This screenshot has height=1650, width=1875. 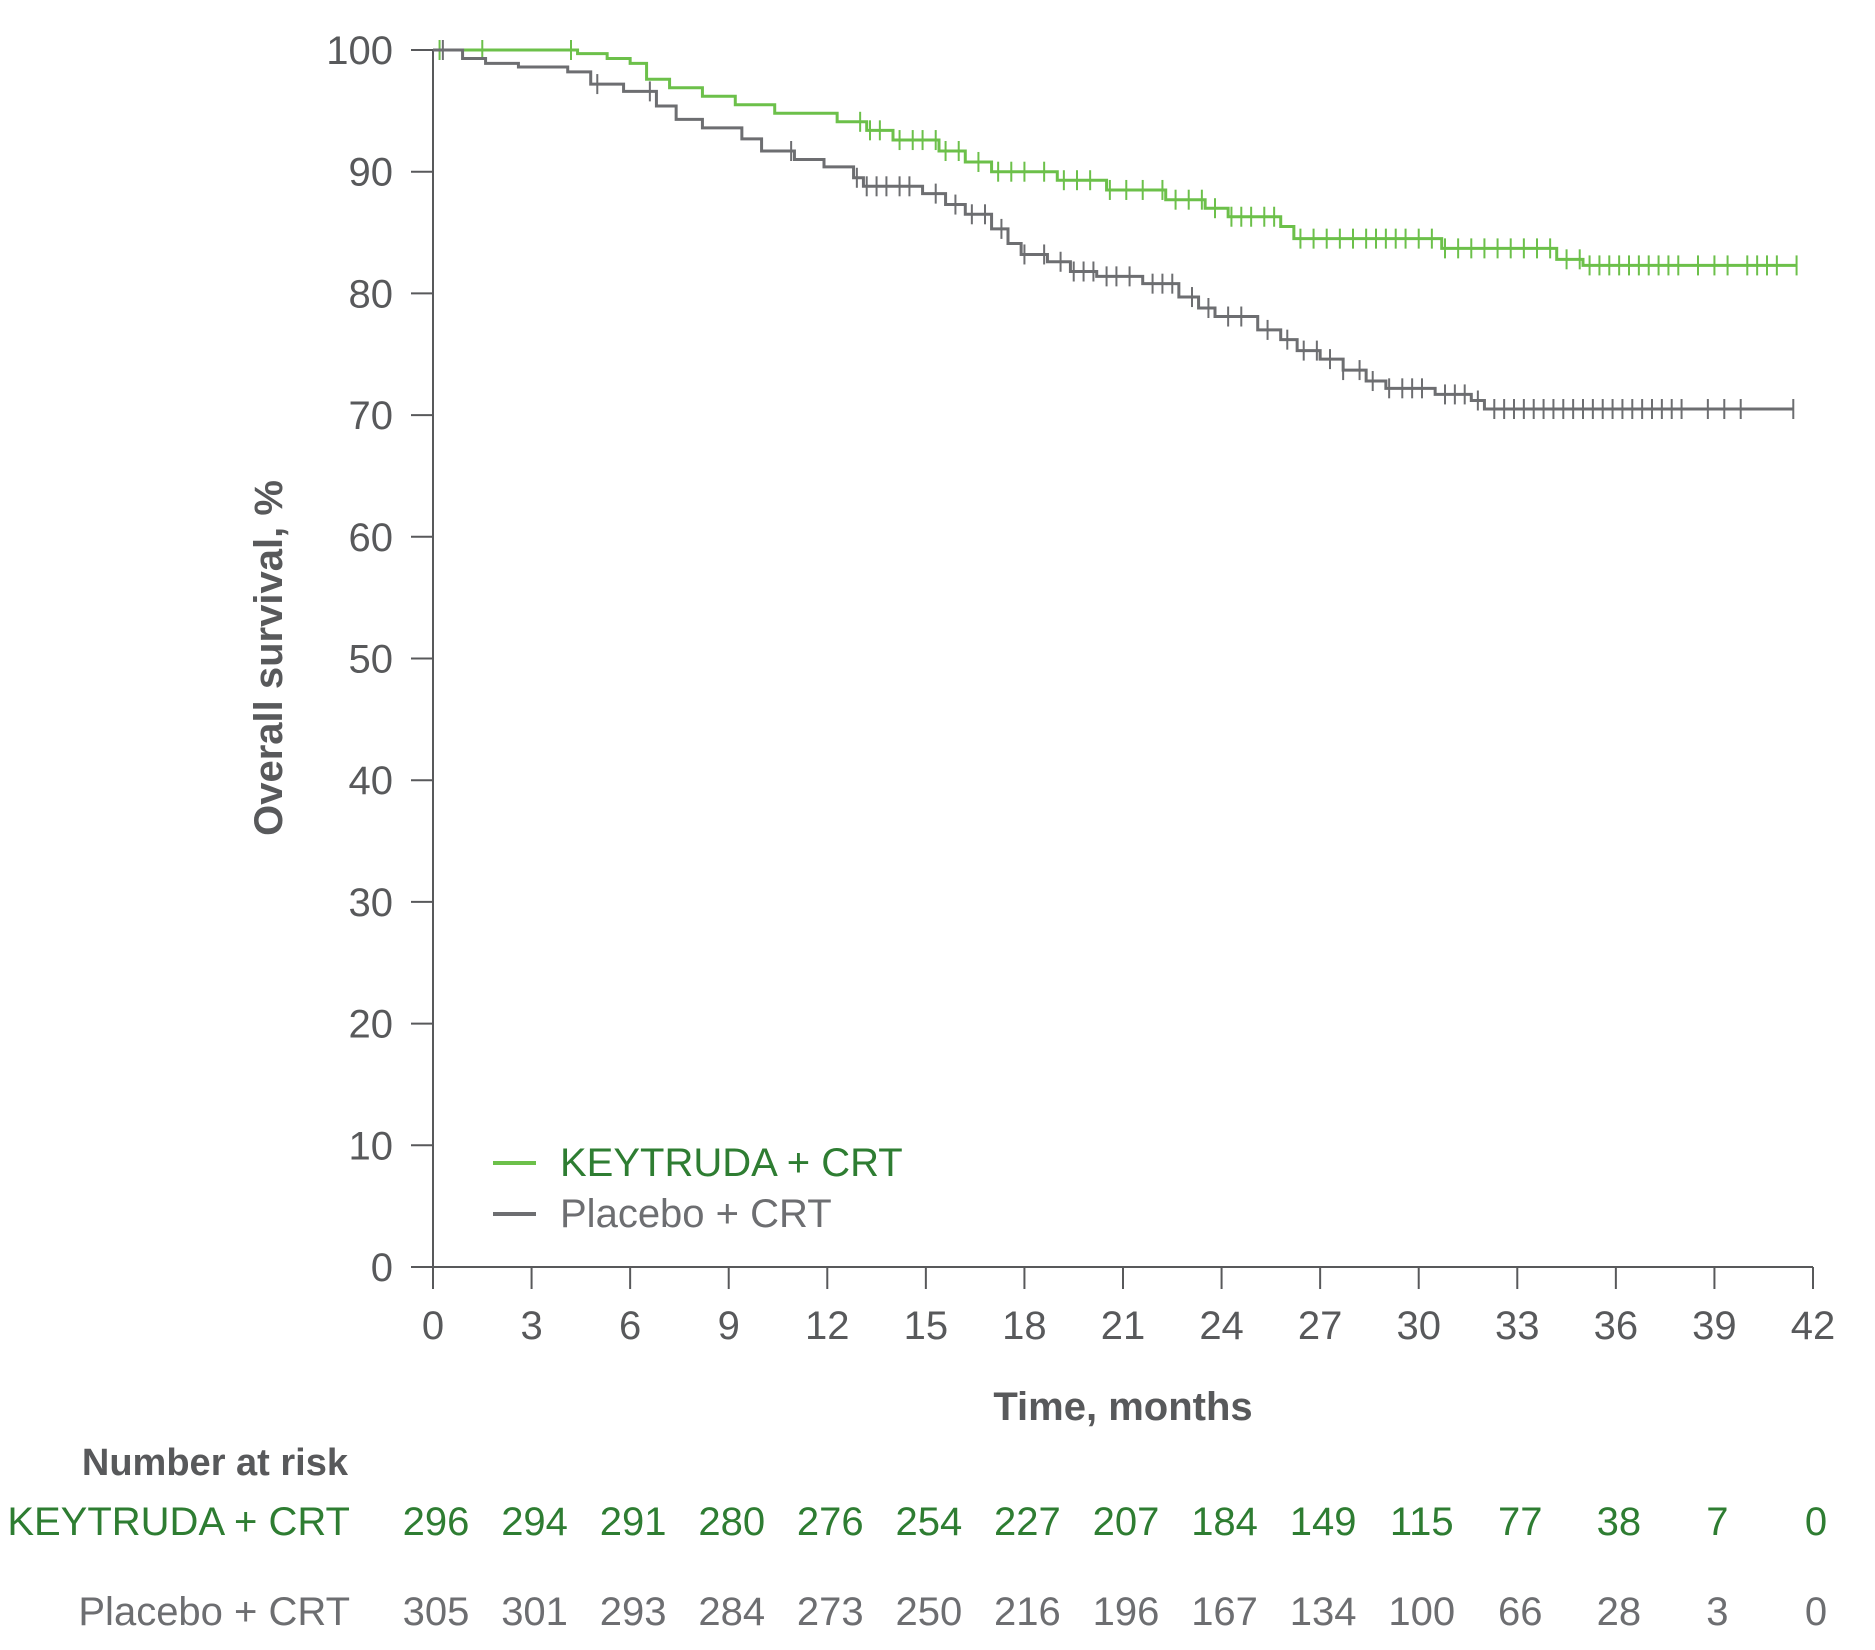 I want to click on series-keytruda, so click(x=1115, y=158).